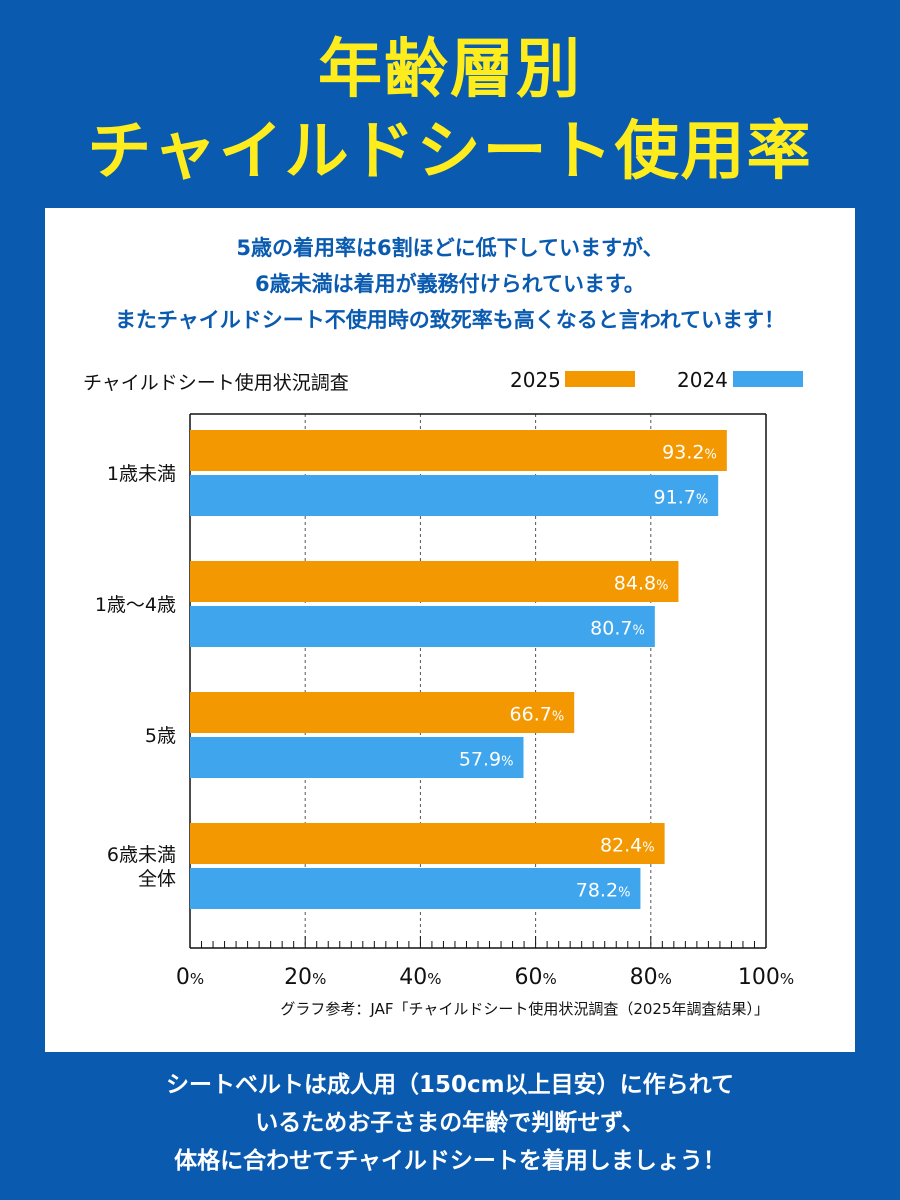 The height and width of the screenshot is (1200, 900). Describe the element at coordinates (535, 977) in the screenshot. I see `x-tick-label: 60%` at that location.